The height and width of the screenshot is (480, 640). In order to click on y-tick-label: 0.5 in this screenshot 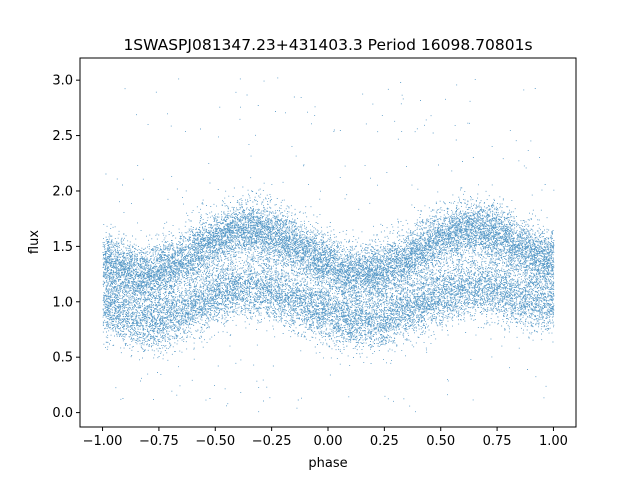, I will do `click(62, 358)`.